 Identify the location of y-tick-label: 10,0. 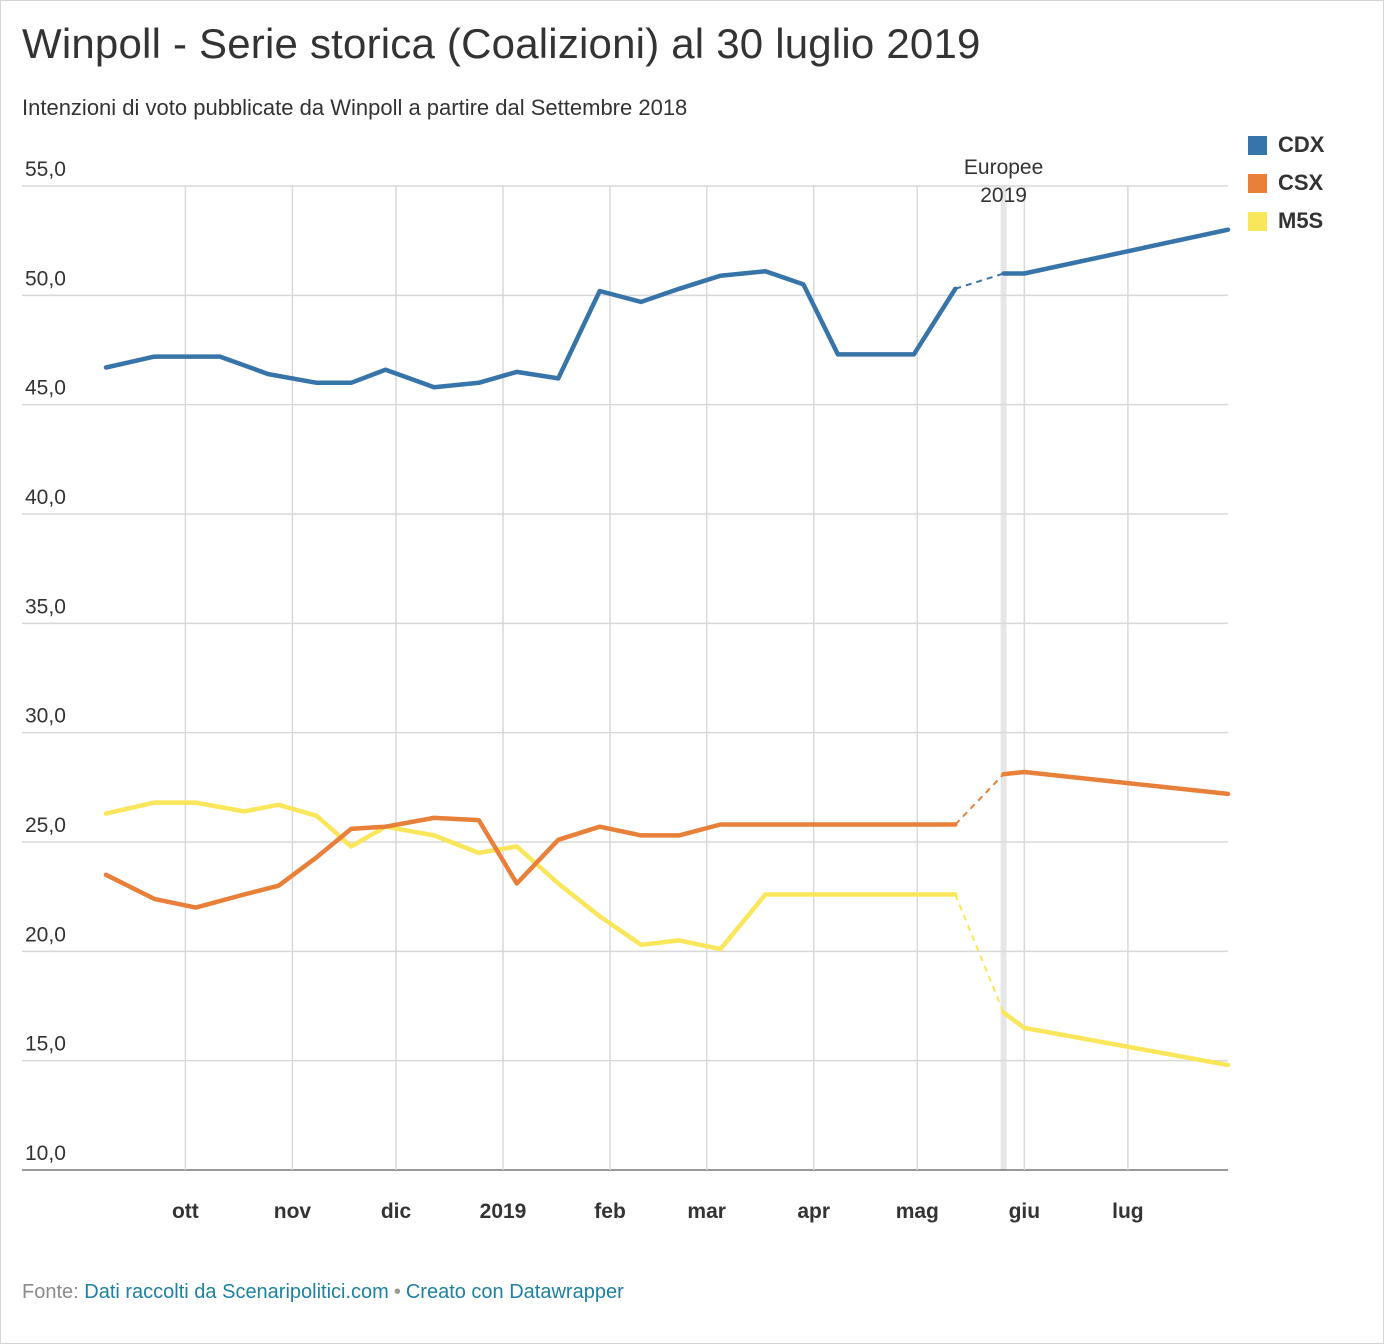
(45, 1153).